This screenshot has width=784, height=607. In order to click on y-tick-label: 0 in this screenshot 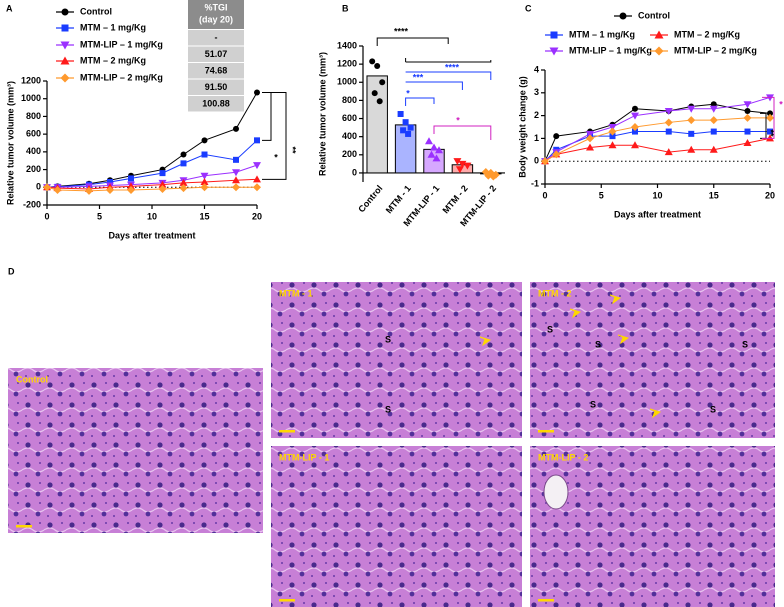, I will do `click(354, 172)`.